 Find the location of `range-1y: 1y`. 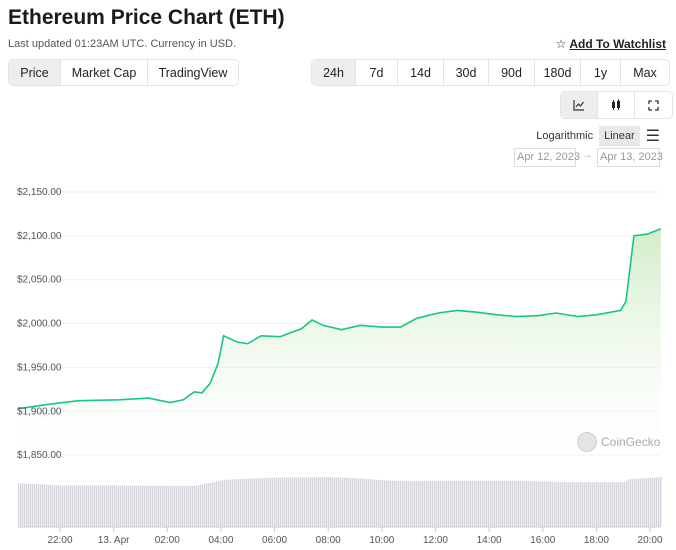

range-1y: 1y is located at coordinates (601, 72).